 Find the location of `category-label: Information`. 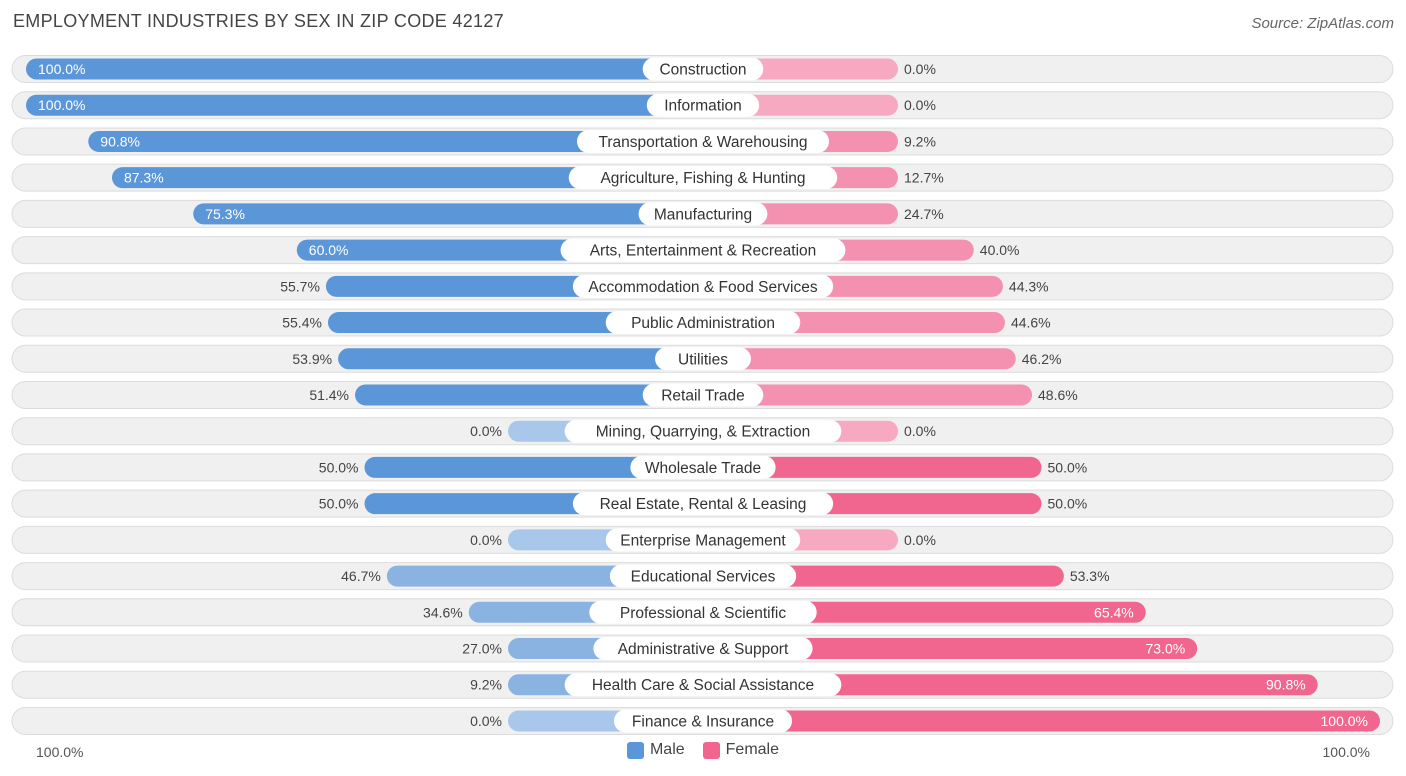

category-label: Information is located at coordinates (703, 106).